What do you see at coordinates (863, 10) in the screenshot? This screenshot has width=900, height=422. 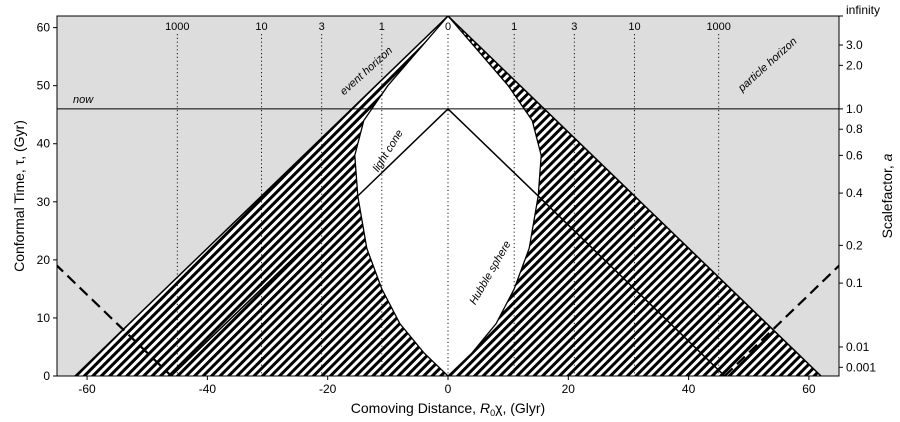 I see `scalefactor-tick-label: infinity` at bounding box center [863, 10].